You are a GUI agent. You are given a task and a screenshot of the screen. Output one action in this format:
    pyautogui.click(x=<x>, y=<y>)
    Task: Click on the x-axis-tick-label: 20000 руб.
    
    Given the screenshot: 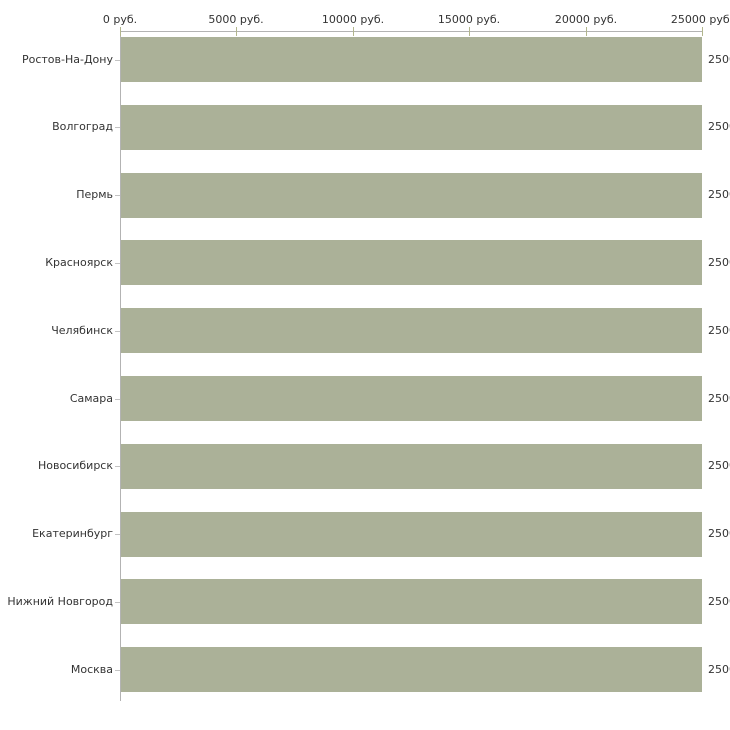 What is the action you would take?
    pyautogui.click(x=586, y=19)
    